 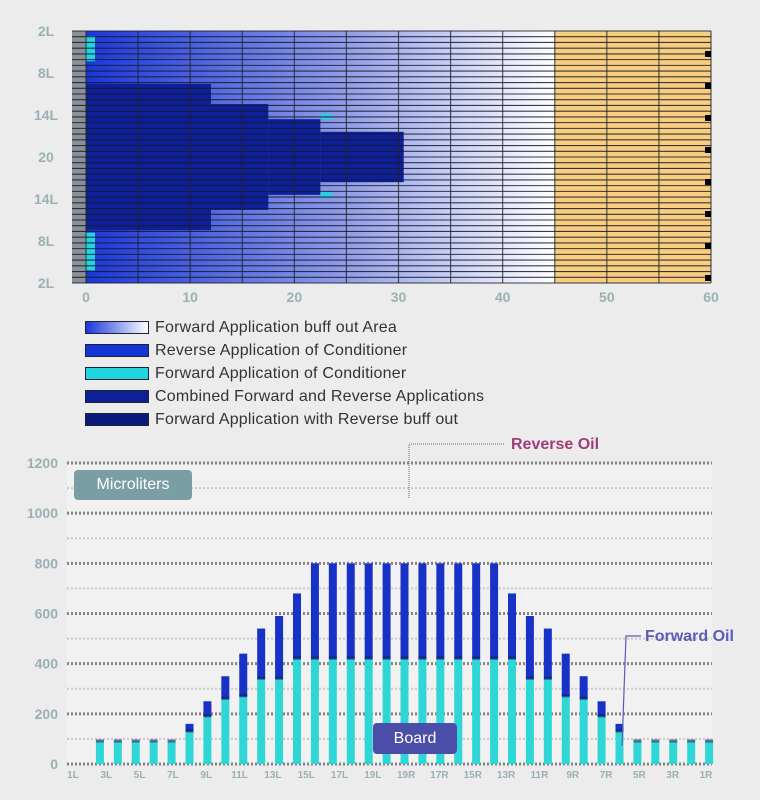 I want to click on legend-swatch-dark-navy, so click(x=117, y=419).